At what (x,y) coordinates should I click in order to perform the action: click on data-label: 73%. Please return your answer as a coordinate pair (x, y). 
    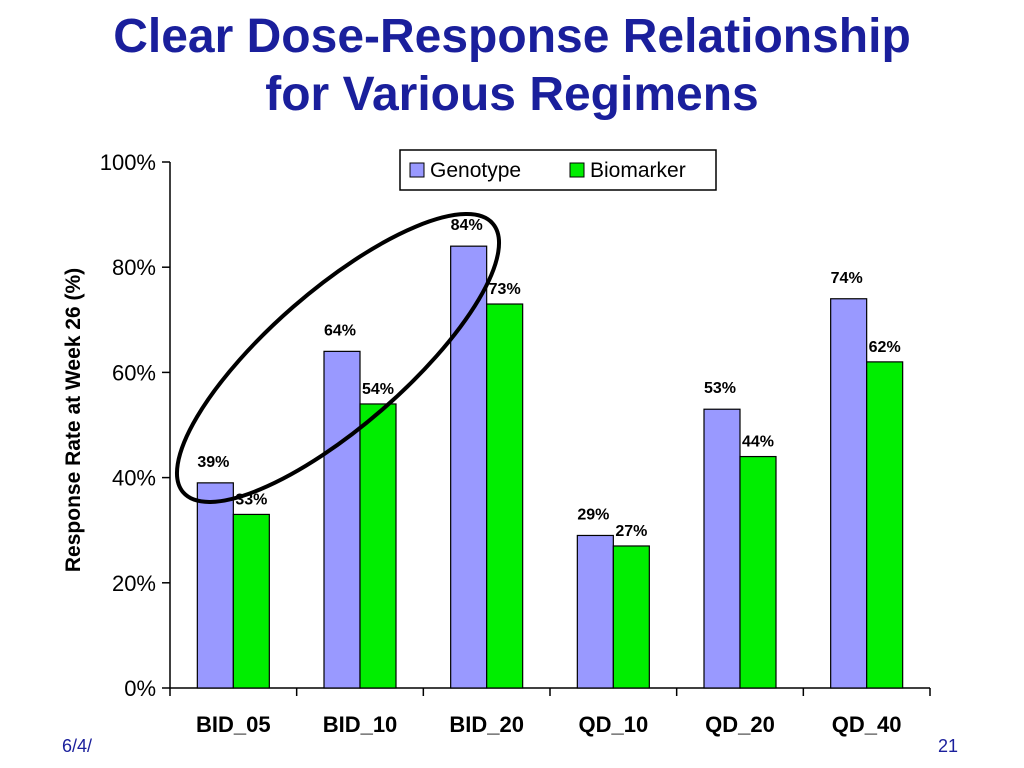
    Looking at the image, I should click on (505, 289).